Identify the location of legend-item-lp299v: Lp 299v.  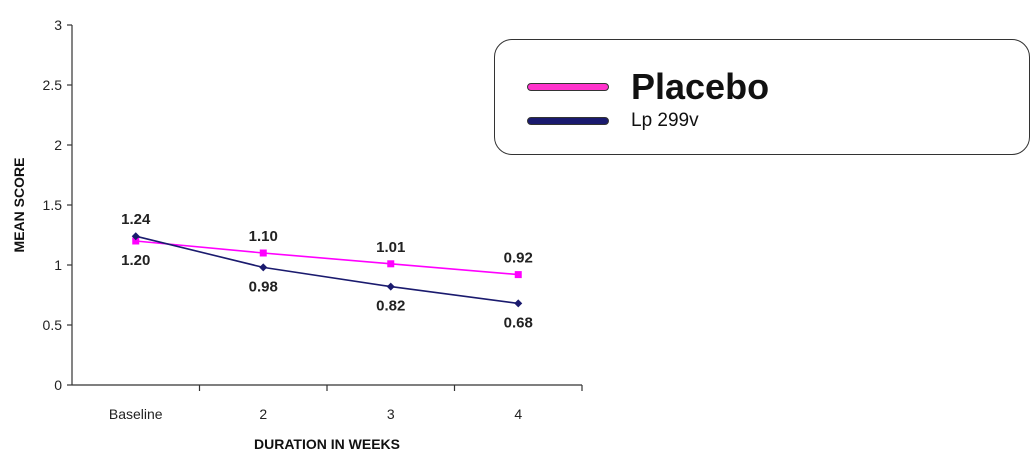
(613, 121).